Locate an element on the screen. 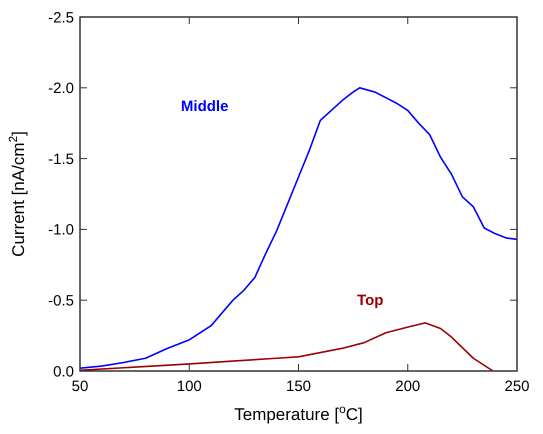 Image resolution: width=543 pixels, height=434 pixels. x-axis-title: Temperature [$^{o}$C] is located at coordinates (298, 413).